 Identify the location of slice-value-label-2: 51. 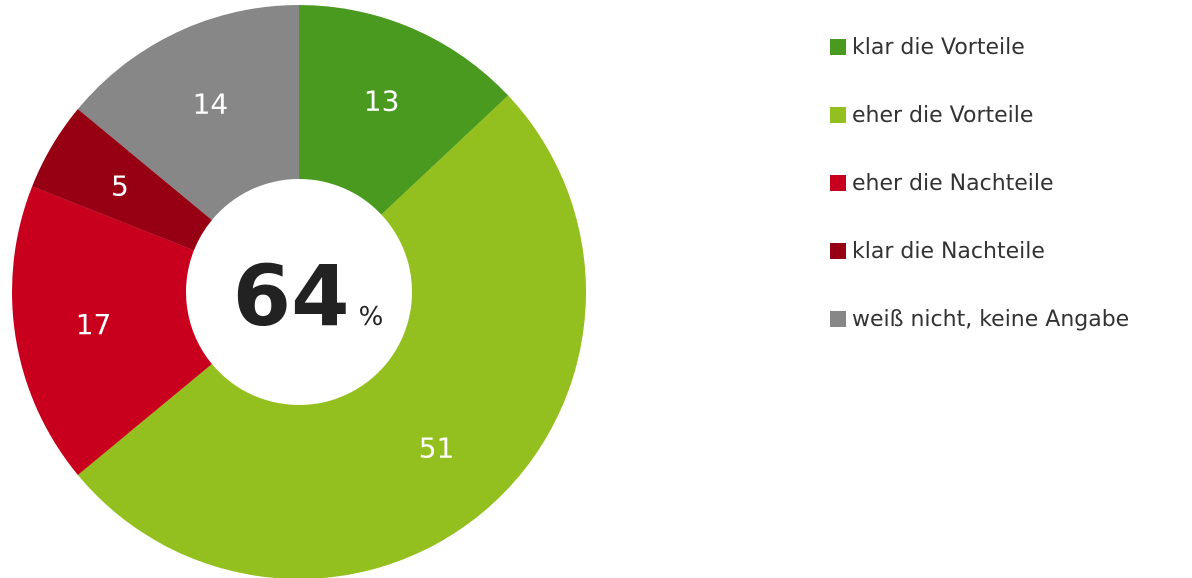
(437, 448).